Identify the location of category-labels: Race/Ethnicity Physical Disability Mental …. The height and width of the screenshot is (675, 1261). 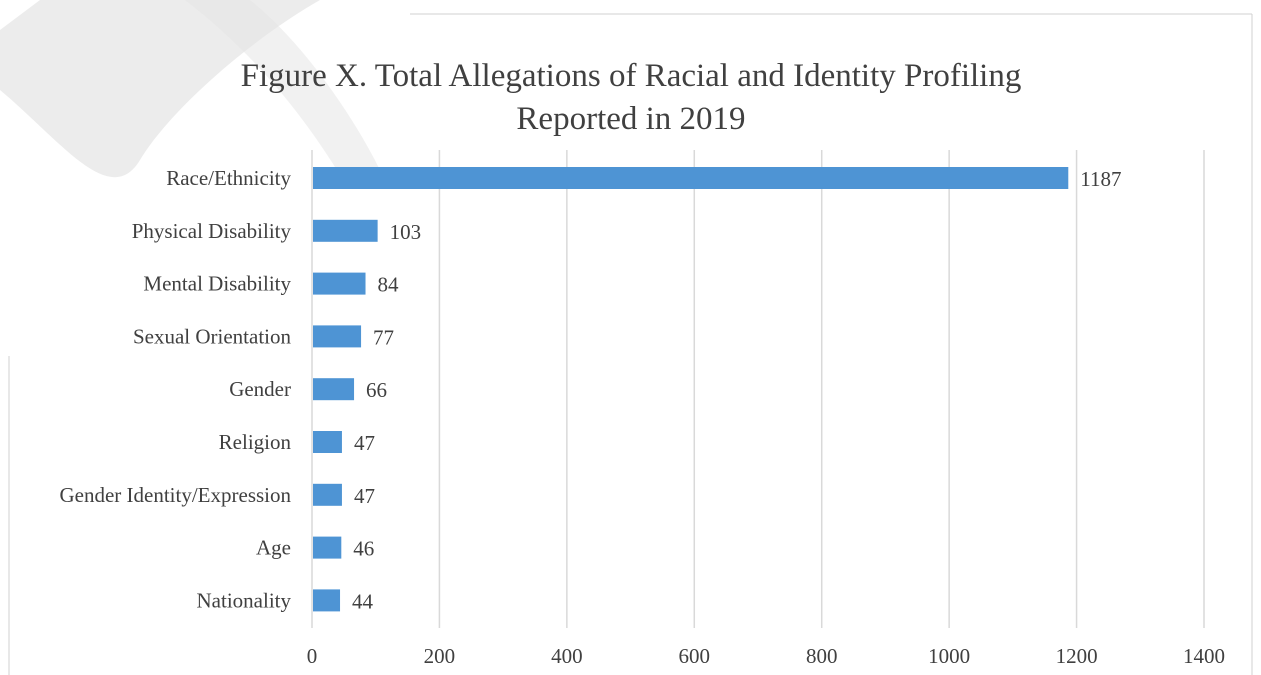
(175, 389).